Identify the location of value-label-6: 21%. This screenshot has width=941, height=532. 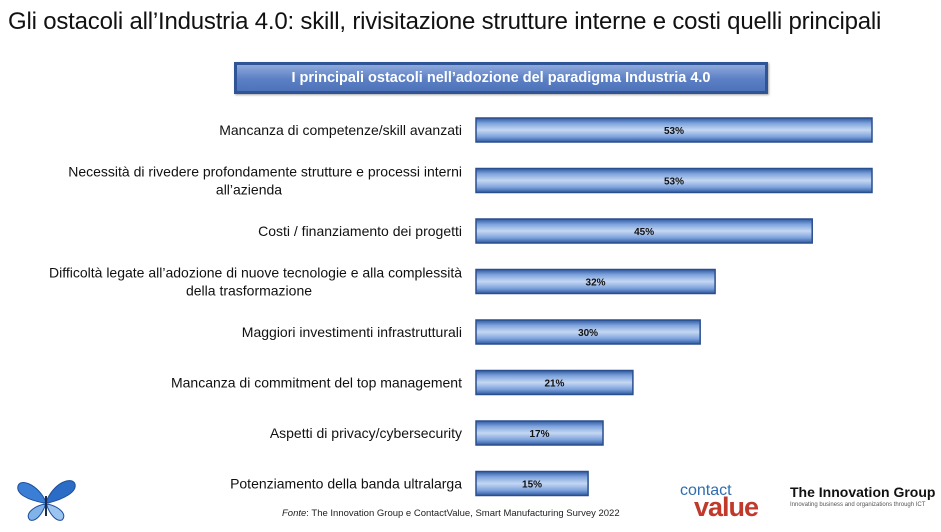
(554, 384).